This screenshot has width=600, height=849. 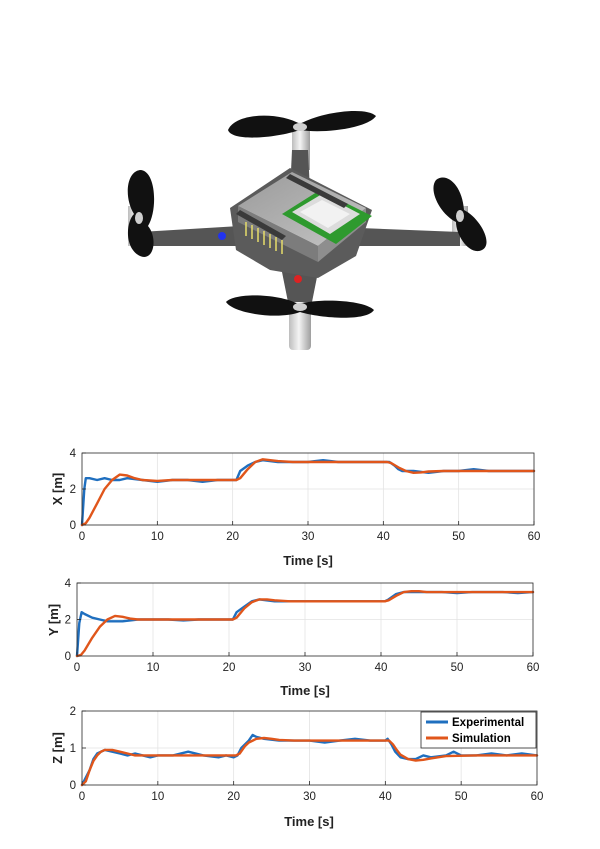 I want to click on header-pins, so click(x=264, y=238).